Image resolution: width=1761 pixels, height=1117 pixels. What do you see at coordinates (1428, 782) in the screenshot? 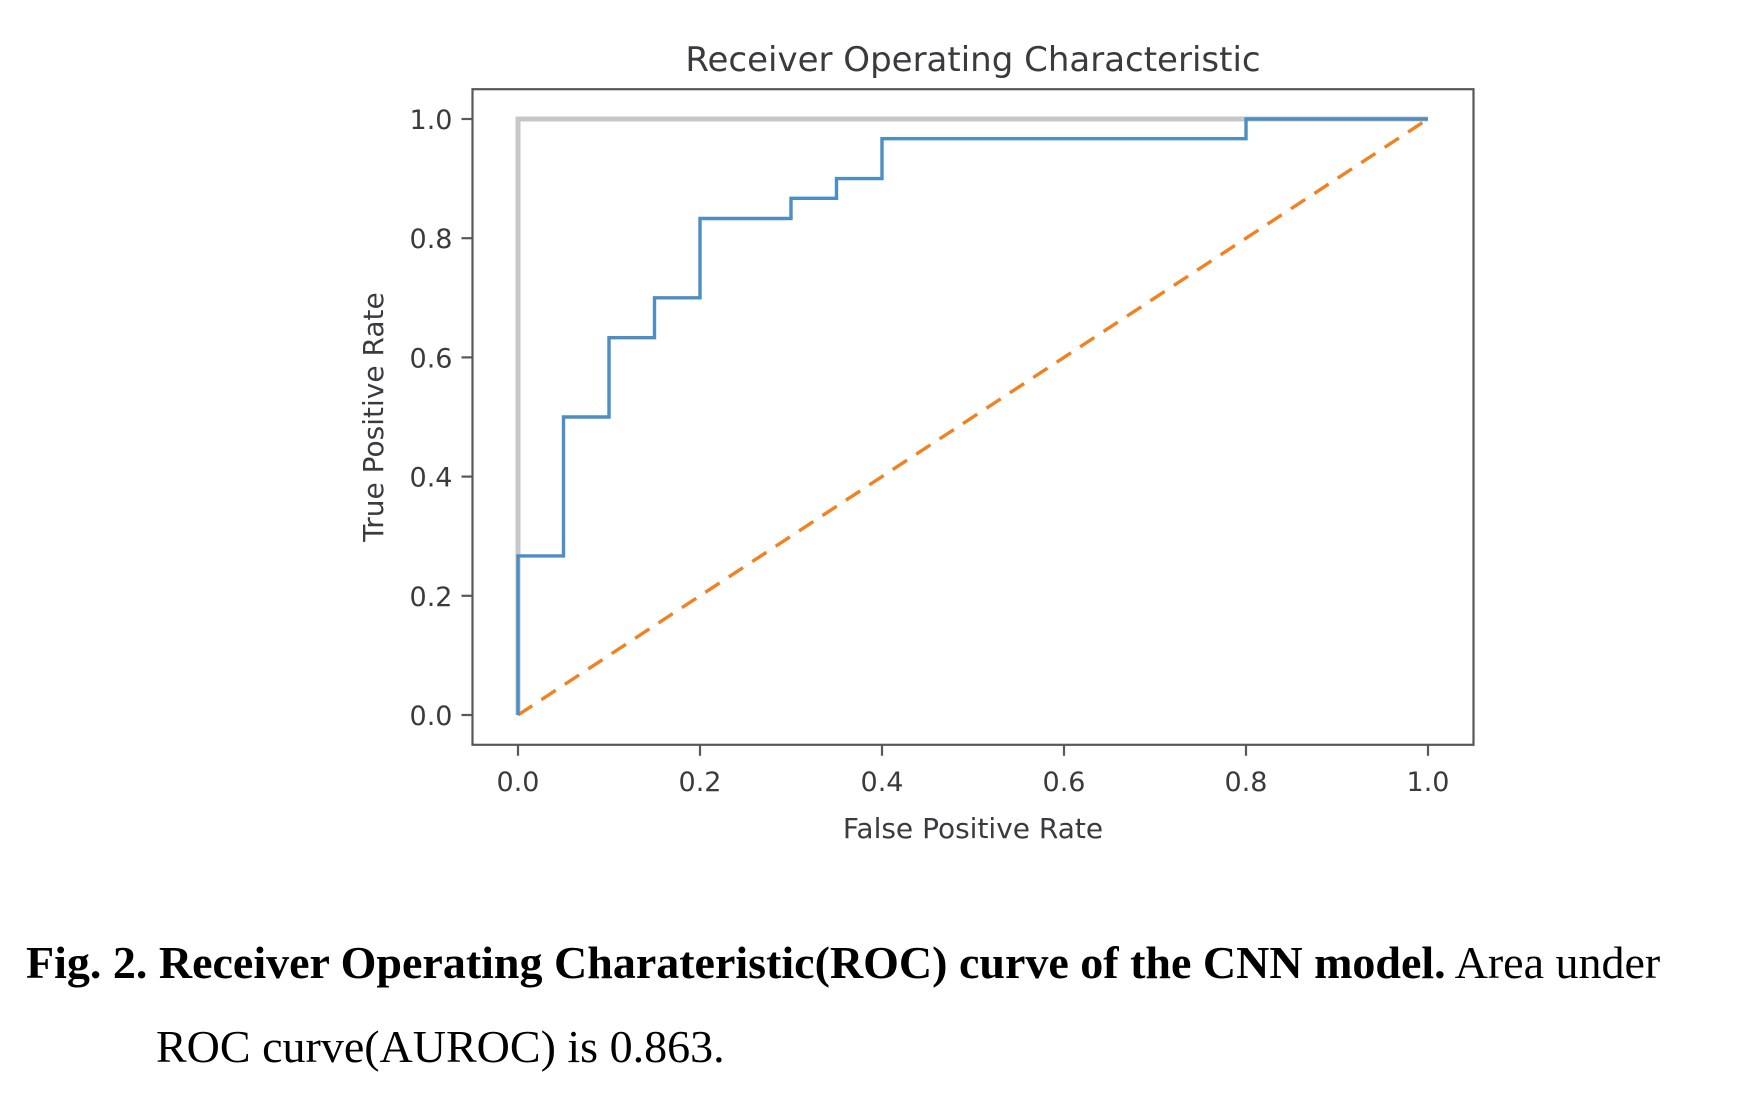
I see `x-tick-label: 1.0` at bounding box center [1428, 782].